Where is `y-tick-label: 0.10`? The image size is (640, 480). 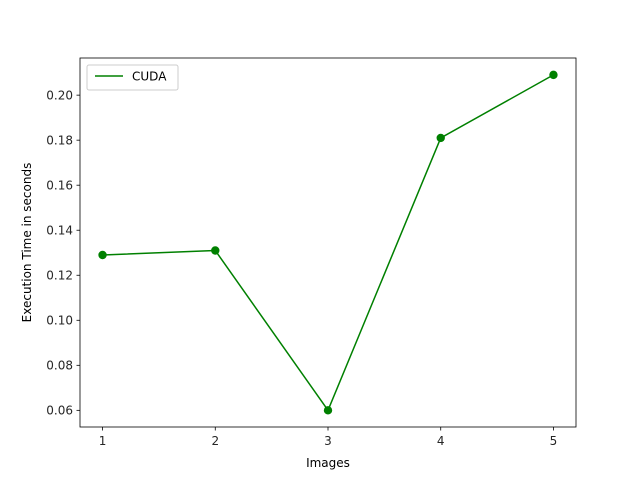 y-tick-label: 0.10 is located at coordinates (59, 320).